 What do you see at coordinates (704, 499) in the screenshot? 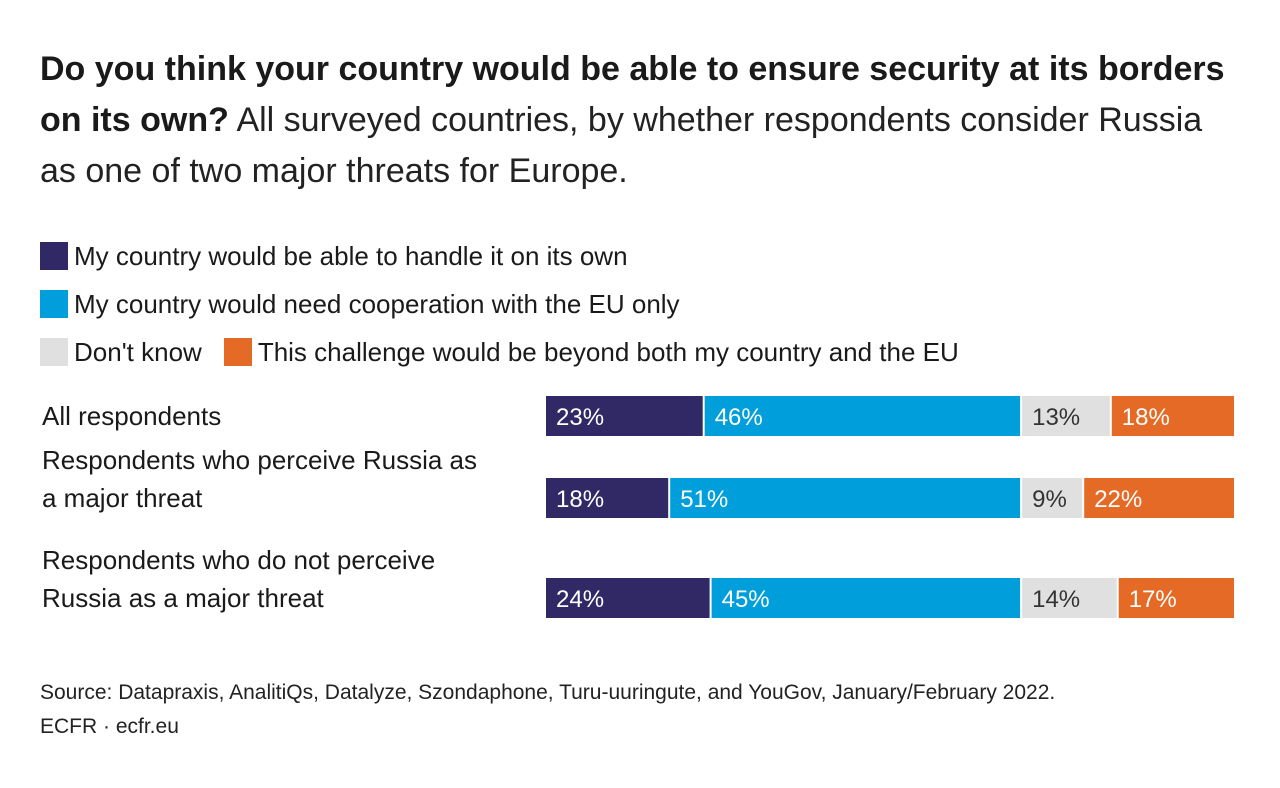
I see `data-label-eu: 51%` at bounding box center [704, 499].